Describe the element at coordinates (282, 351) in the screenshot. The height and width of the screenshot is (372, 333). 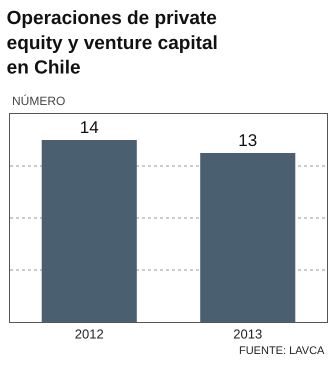
I see `source-note: FUENTE: LAVCA` at that location.